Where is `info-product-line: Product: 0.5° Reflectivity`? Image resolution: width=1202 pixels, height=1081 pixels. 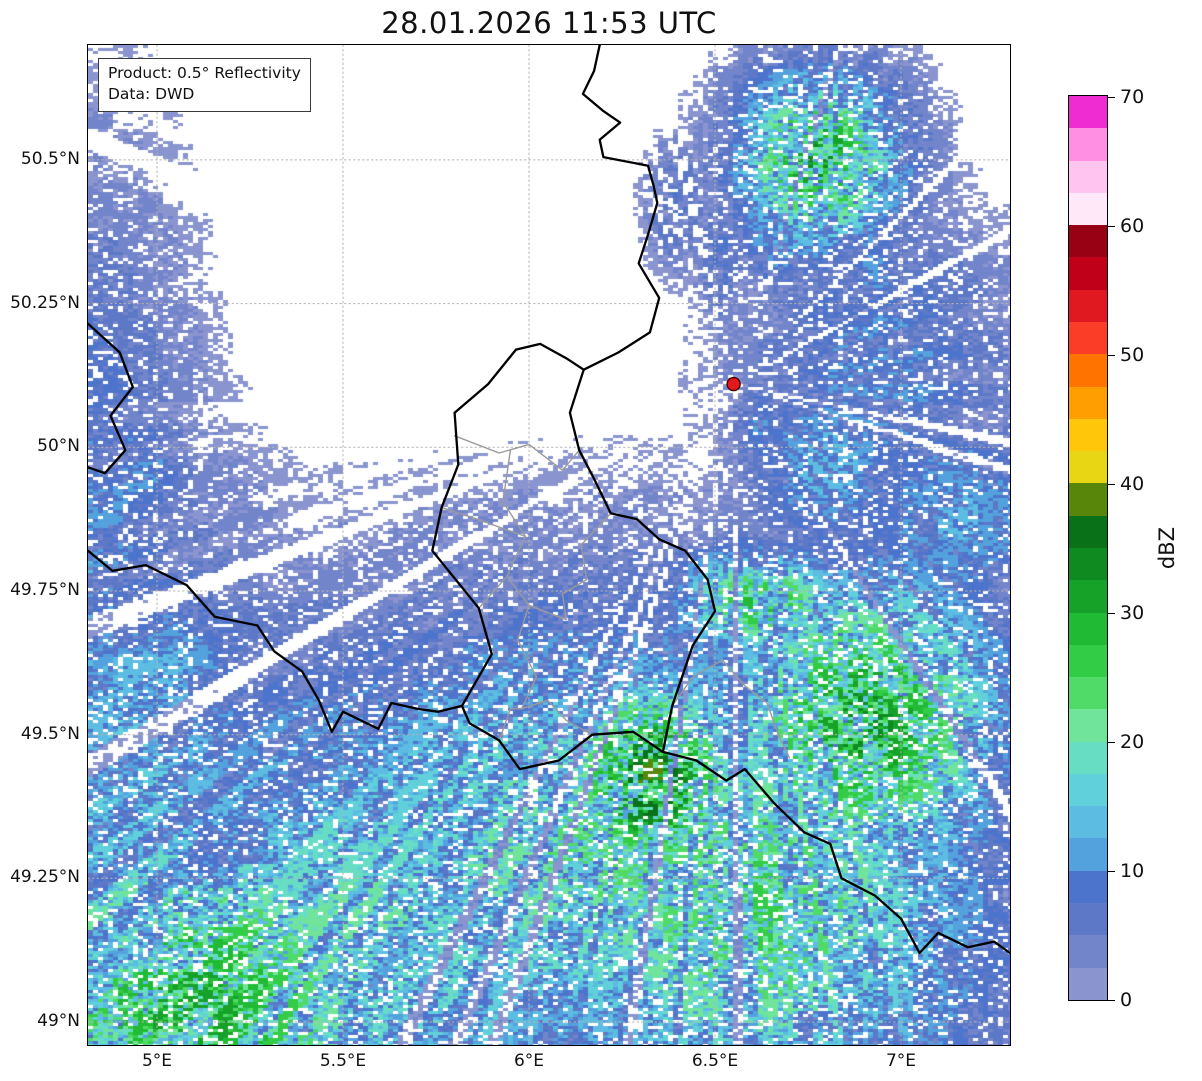 info-product-line: Product: 0.5° Reflectivity is located at coordinates (204, 73).